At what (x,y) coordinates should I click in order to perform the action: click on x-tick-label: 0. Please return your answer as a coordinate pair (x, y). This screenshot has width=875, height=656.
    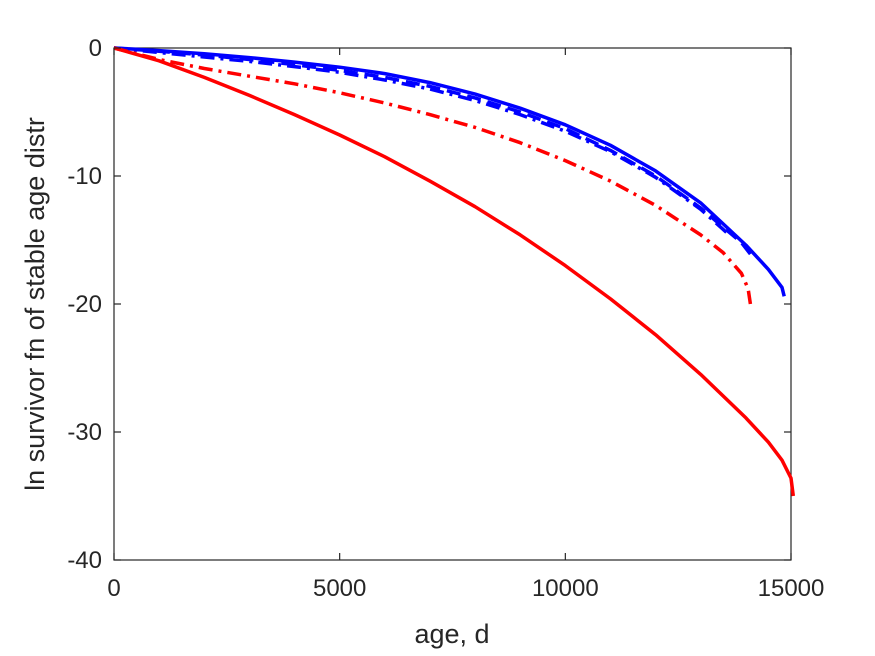
    Looking at the image, I should click on (113, 588).